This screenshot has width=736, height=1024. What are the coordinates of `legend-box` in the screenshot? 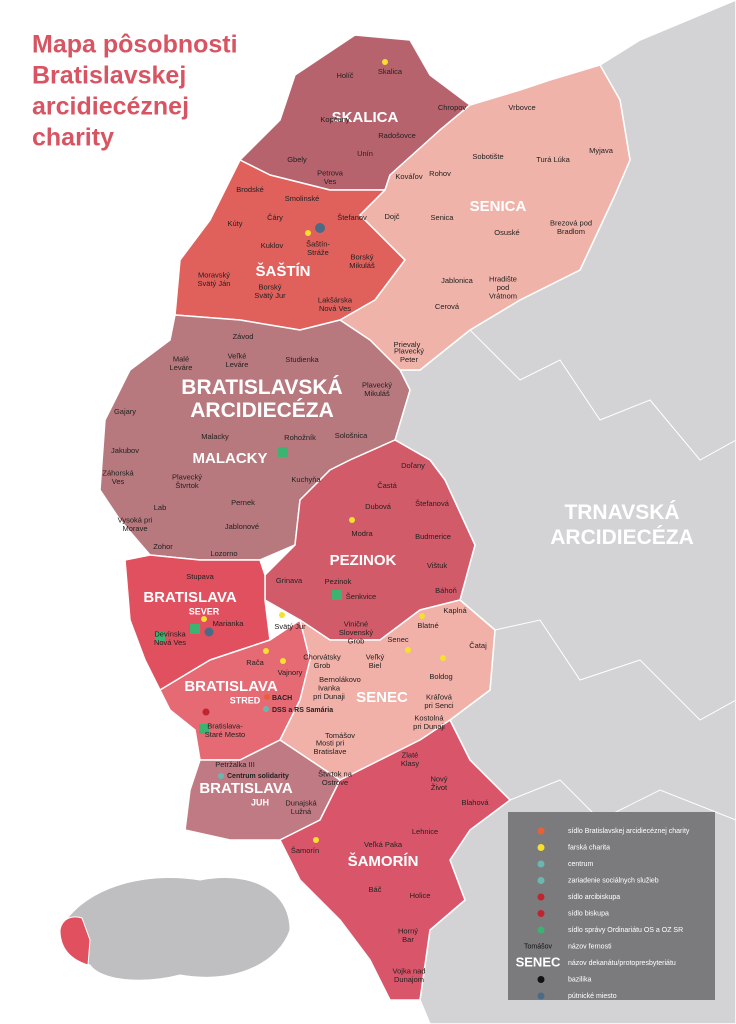 It's located at (611, 906).